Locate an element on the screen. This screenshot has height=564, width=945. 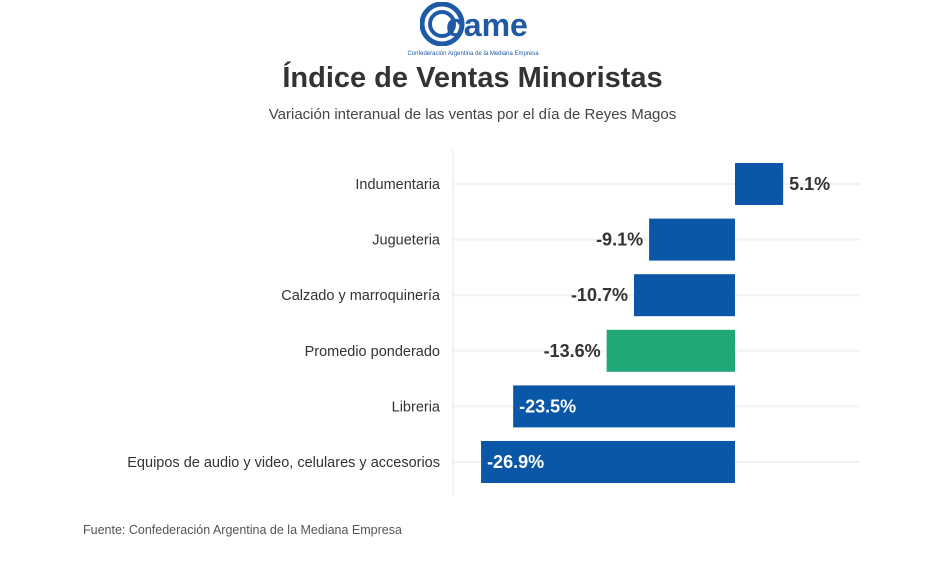
value-label: 5.1% is located at coordinates (809, 184).